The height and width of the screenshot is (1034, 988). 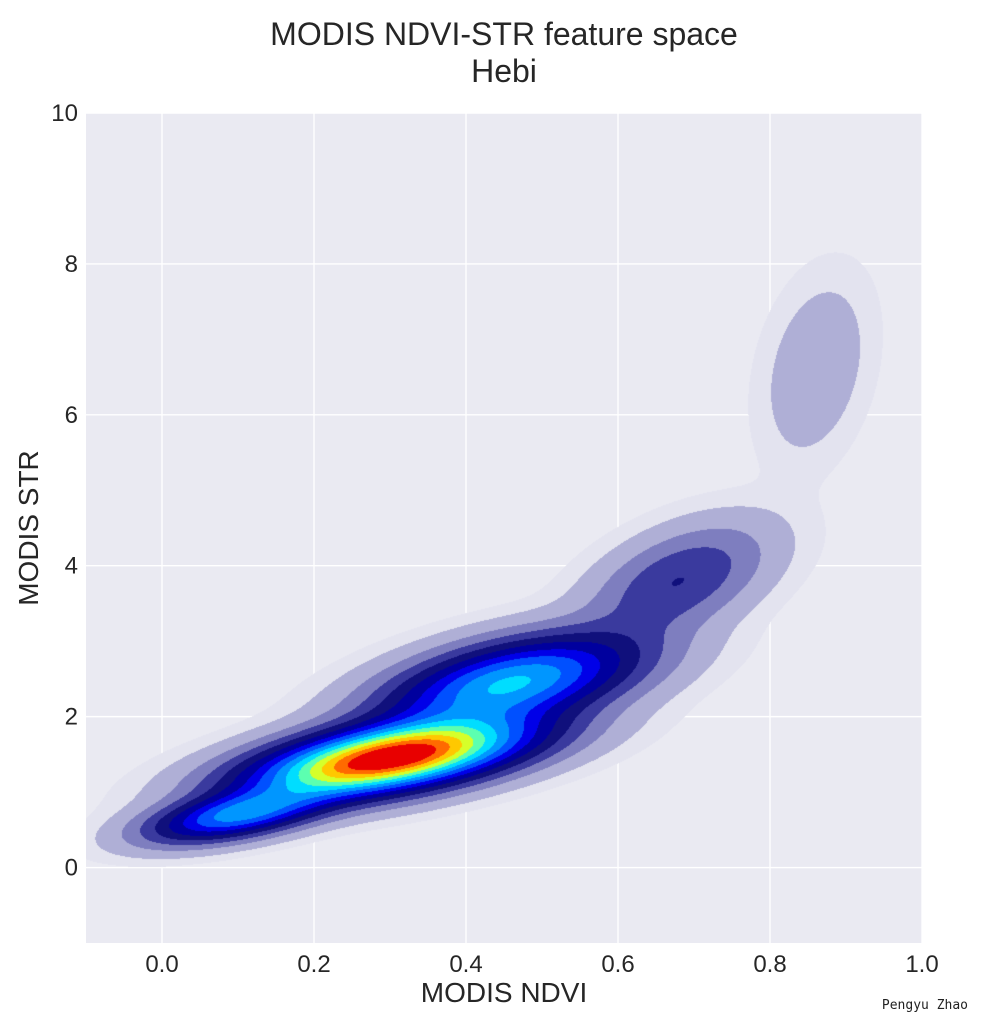 I want to click on y-tick-label: 6, so click(x=71, y=415).